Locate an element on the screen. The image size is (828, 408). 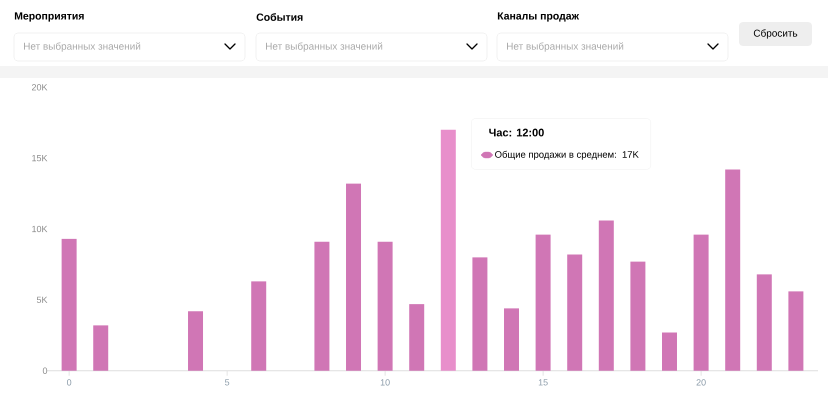
y-tick-label: 0 is located at coordinates (45, 371).